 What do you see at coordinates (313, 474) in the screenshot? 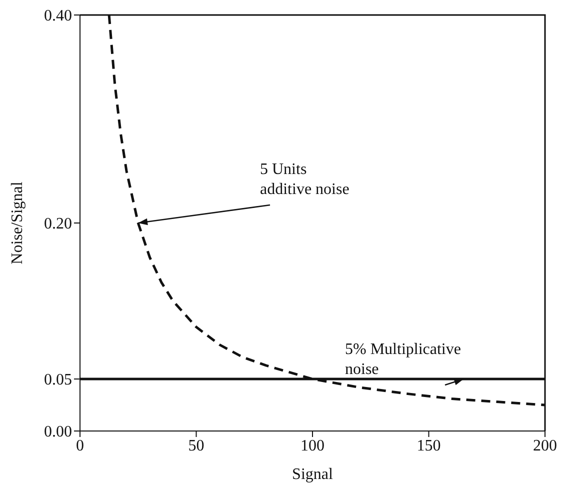
I see `x-axis-title: Signal` at bounding box center [313, 474].